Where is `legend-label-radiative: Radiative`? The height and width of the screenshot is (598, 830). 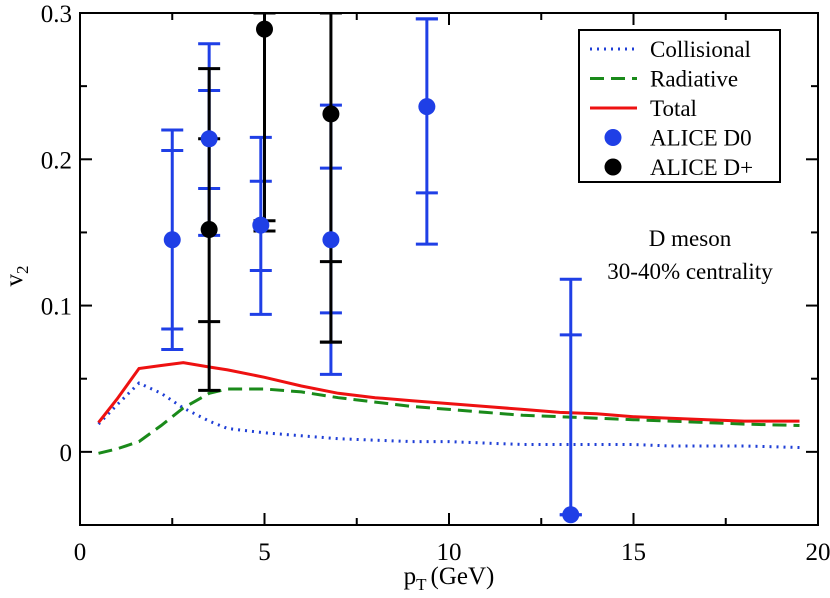 legend-label-radiative: Radiative is located at coordinates (694, 79).